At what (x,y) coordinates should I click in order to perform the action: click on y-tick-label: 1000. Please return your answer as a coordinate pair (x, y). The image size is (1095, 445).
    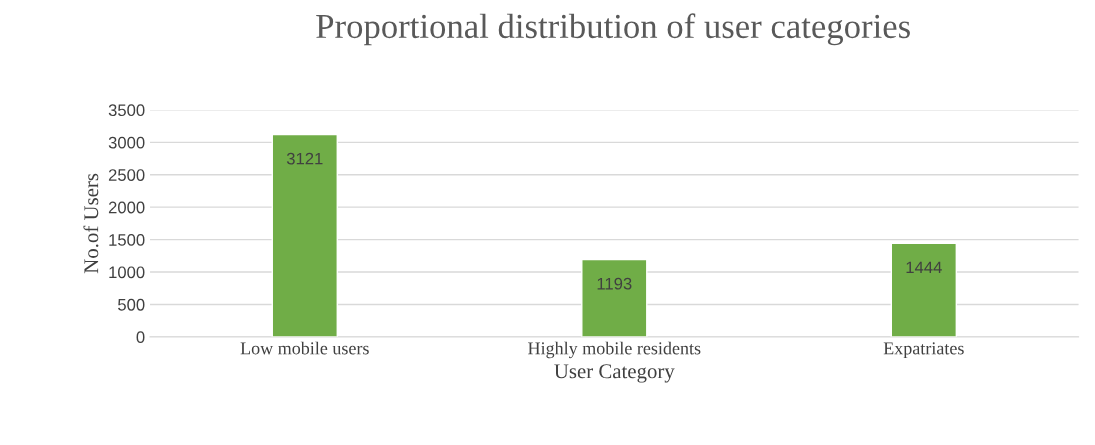
    Looking at the image, I should click on (127, 272).